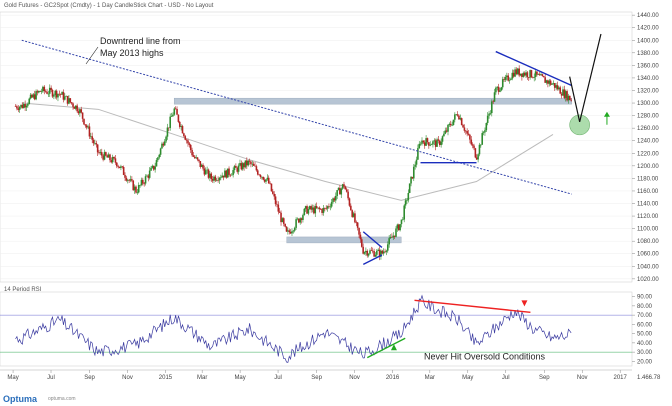  What do you see at coordinates (648, 16) in the screenshot?
I see `price-tick-label: 1440.00` at bounding box center [648, 16].